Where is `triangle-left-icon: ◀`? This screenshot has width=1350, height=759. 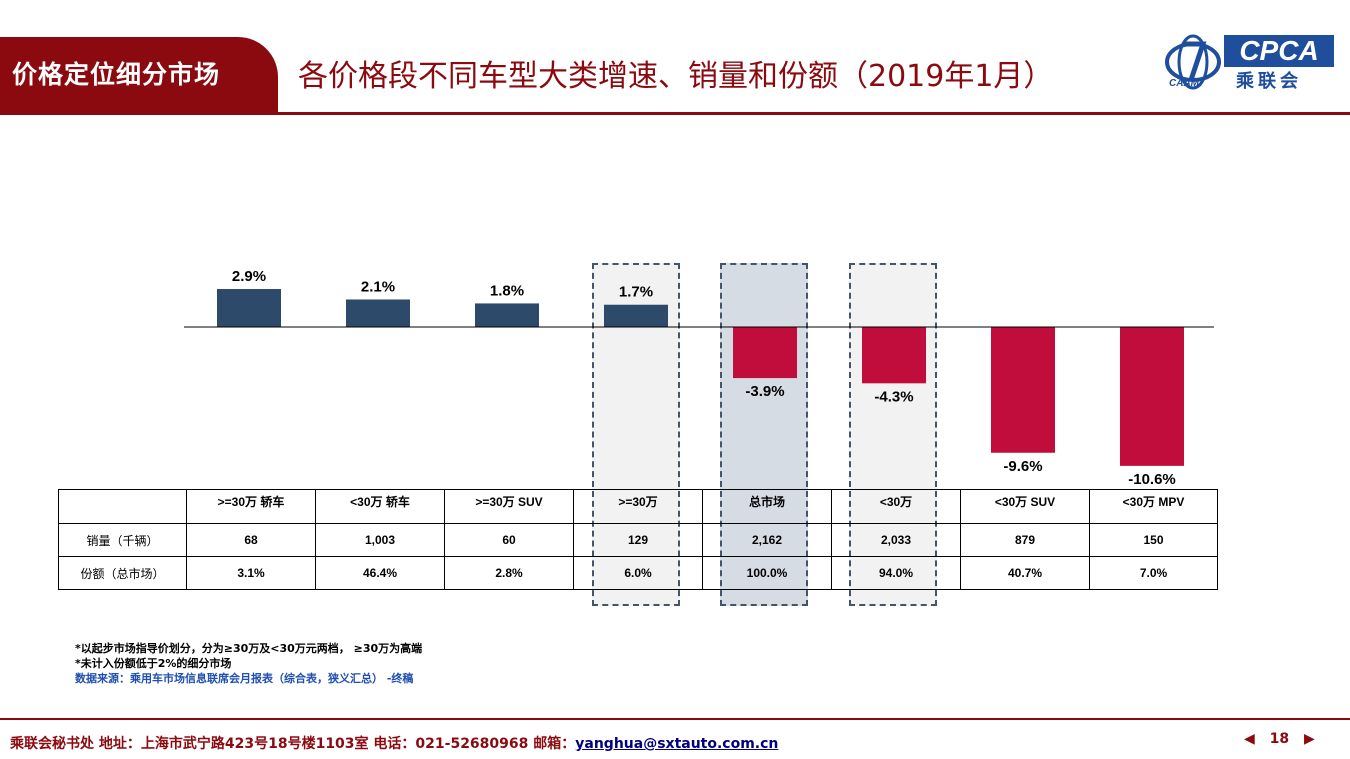 triangle-left-icon: ◀ is located at coordinates (1249, 739).